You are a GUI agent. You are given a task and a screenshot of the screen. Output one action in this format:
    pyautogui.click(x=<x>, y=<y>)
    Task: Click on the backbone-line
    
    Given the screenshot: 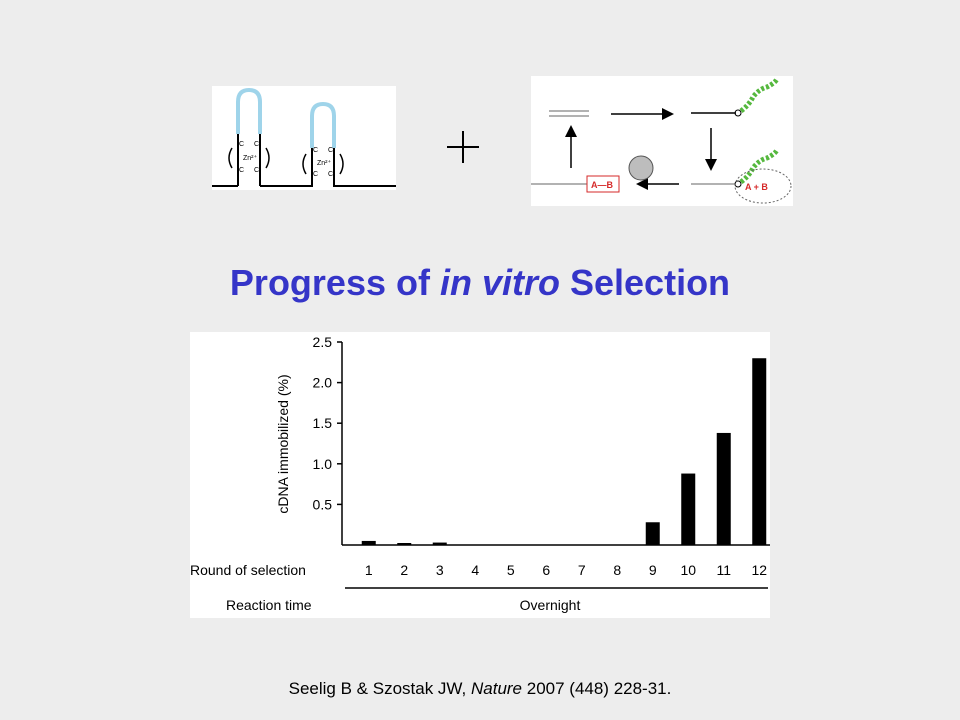 What is the action you would take?
    pyautogui.click(x=304, y=179)
    